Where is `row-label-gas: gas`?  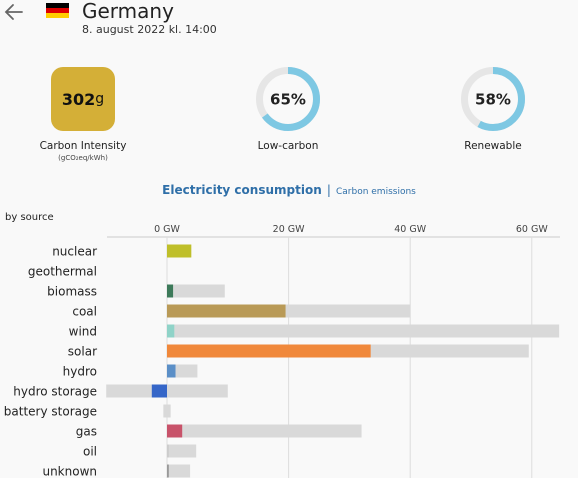 row-label-gas: gas is located at coordinates (86, 432).